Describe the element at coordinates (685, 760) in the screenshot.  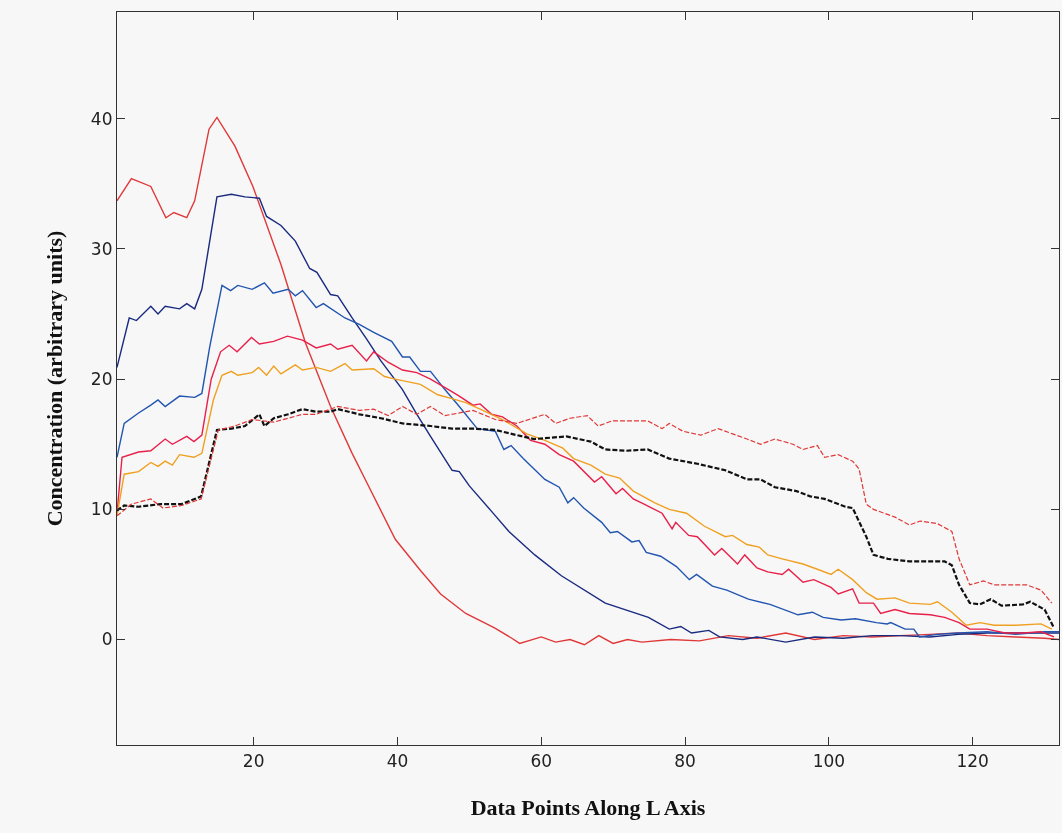
I see `x-tick-label: 80` at that location.